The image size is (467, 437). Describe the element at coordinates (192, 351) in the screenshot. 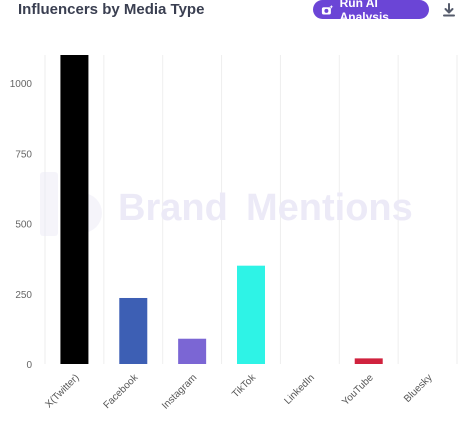

I see `bar-instagram` at that location.